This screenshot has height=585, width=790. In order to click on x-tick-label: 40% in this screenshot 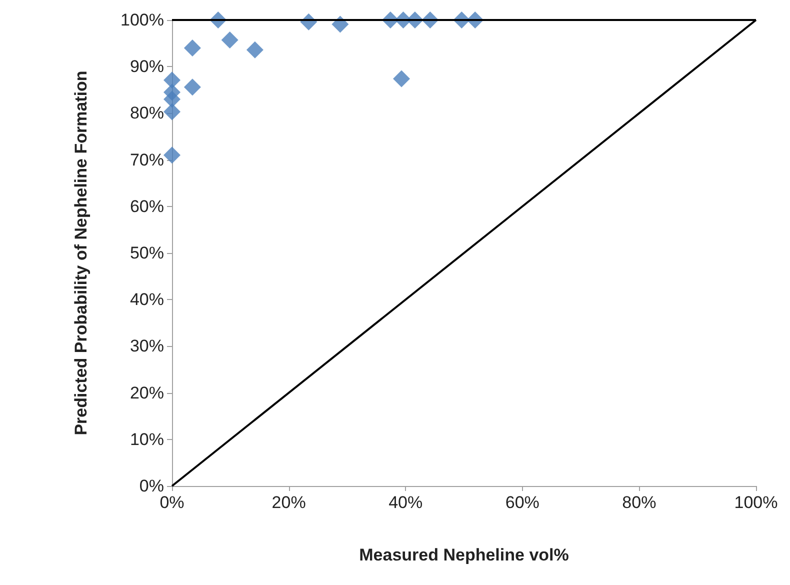, I will do `click(405, 502)`.